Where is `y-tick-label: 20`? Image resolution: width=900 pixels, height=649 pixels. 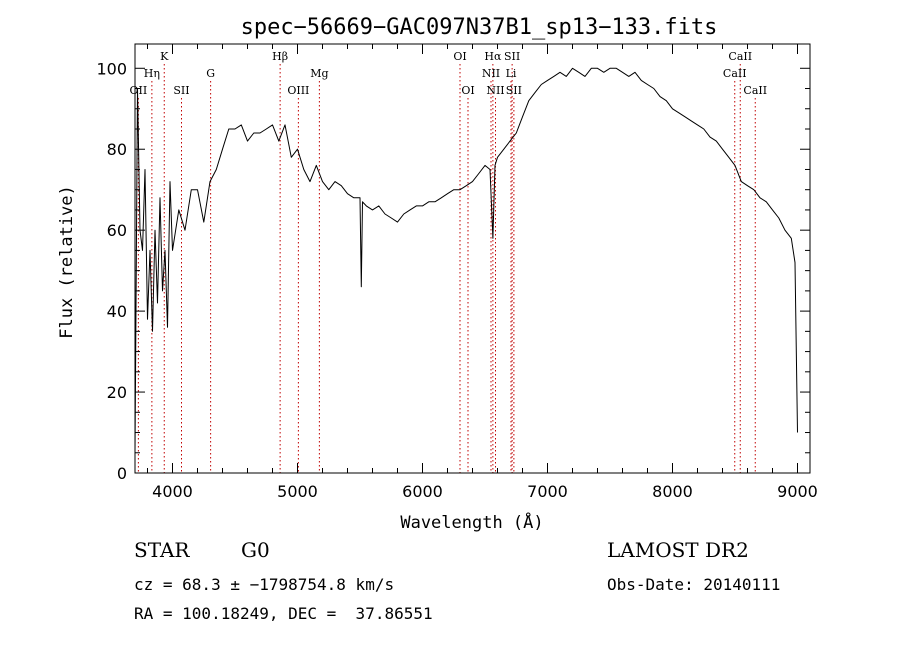
y-tick-label: 20 is located at coordinates (117, 392).